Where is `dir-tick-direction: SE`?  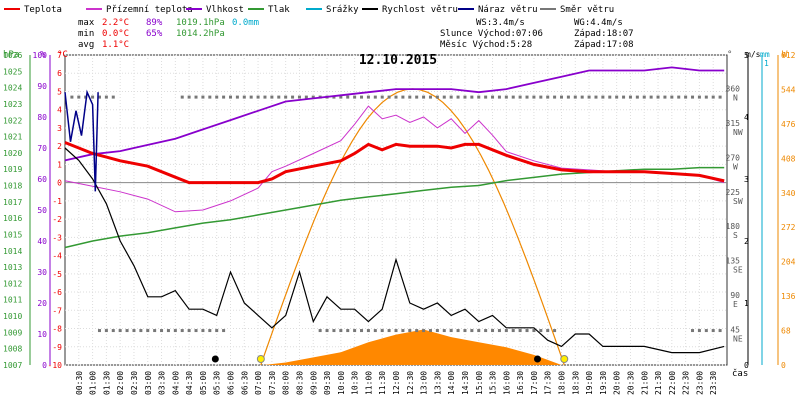
dir-tick-direction: SE is located at coordinates (738, 270).